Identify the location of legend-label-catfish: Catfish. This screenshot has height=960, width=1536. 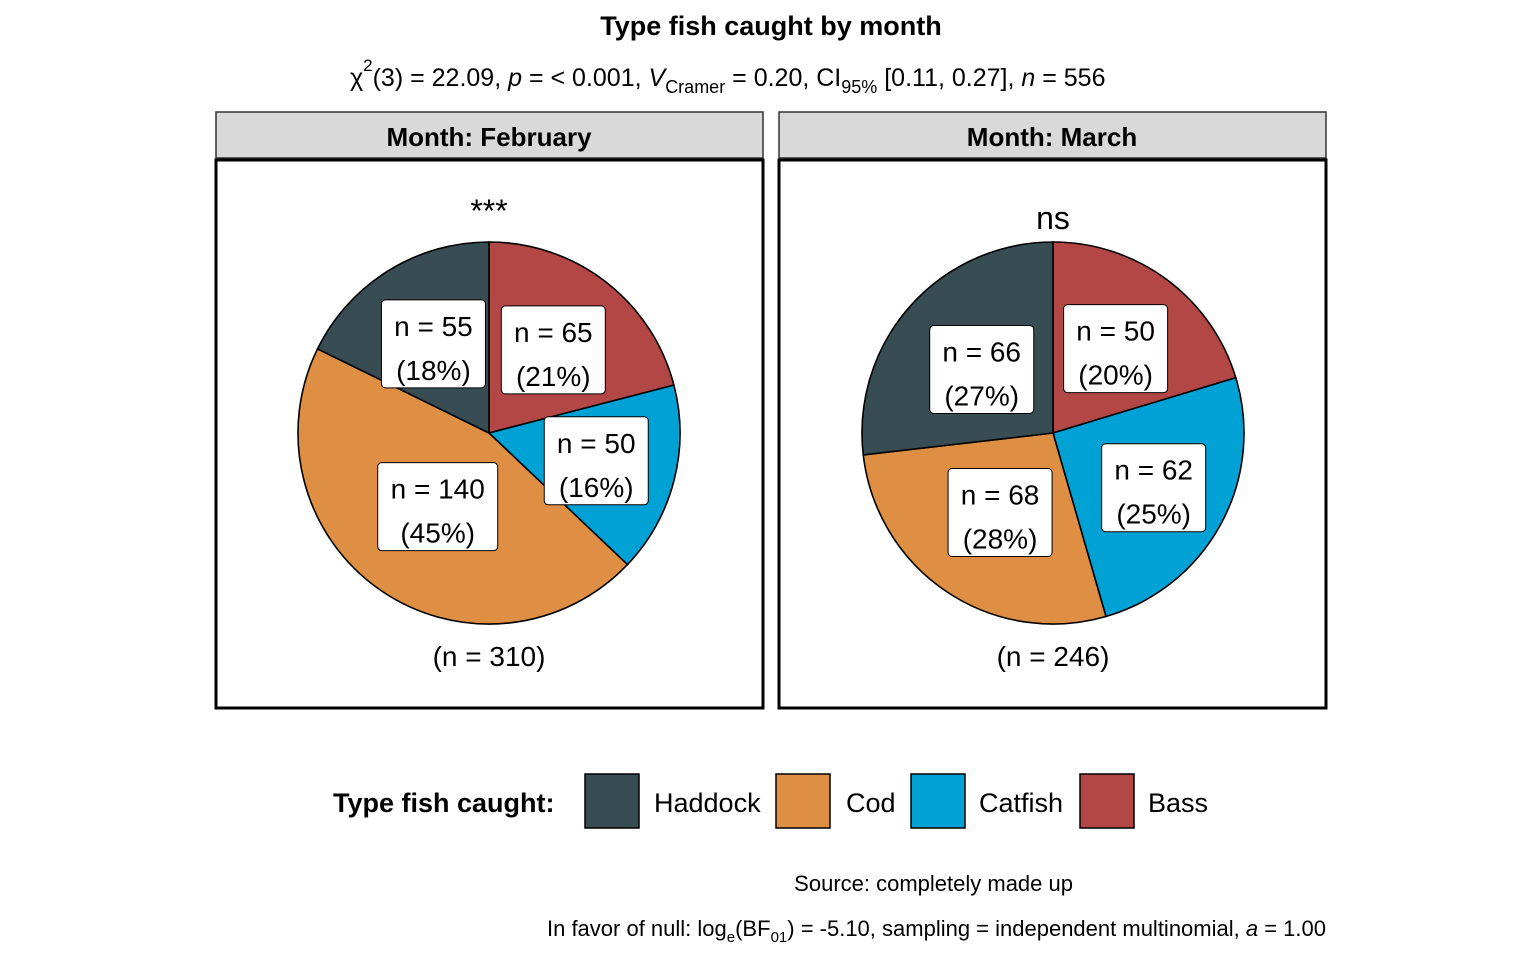
(1021, 803).